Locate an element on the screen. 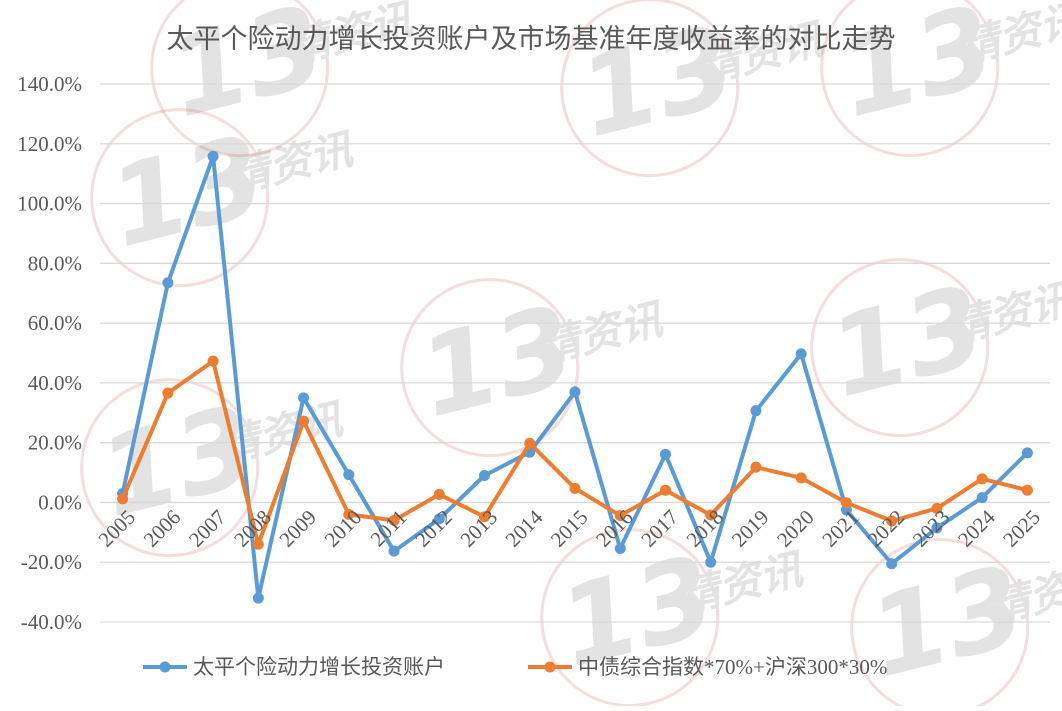 The width and height of the screenshot is (1062, 711). legend: 太平个险动力增长投资账户 中债综合指数*70%+沪深300*30% is located at coordinates (515, 667).